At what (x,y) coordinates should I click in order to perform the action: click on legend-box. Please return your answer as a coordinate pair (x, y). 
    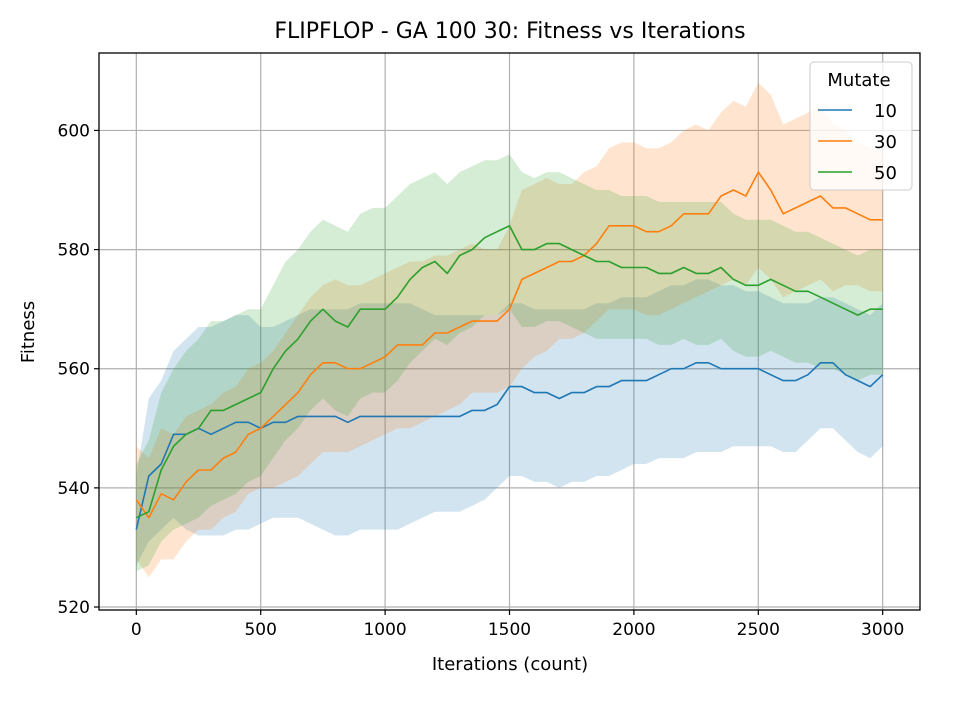
    Looking at the image, I should click on (861, 126).